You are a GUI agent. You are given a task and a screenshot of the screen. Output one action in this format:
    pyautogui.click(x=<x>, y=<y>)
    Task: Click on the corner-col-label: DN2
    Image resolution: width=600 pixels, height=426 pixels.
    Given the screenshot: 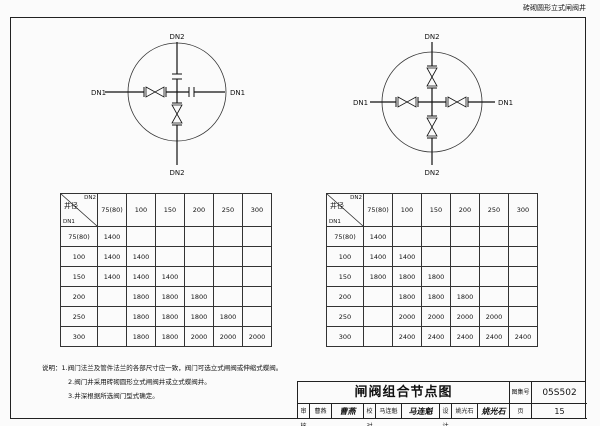 What is the action you would take?
    pyautogui.click(x=90, y=198)
    